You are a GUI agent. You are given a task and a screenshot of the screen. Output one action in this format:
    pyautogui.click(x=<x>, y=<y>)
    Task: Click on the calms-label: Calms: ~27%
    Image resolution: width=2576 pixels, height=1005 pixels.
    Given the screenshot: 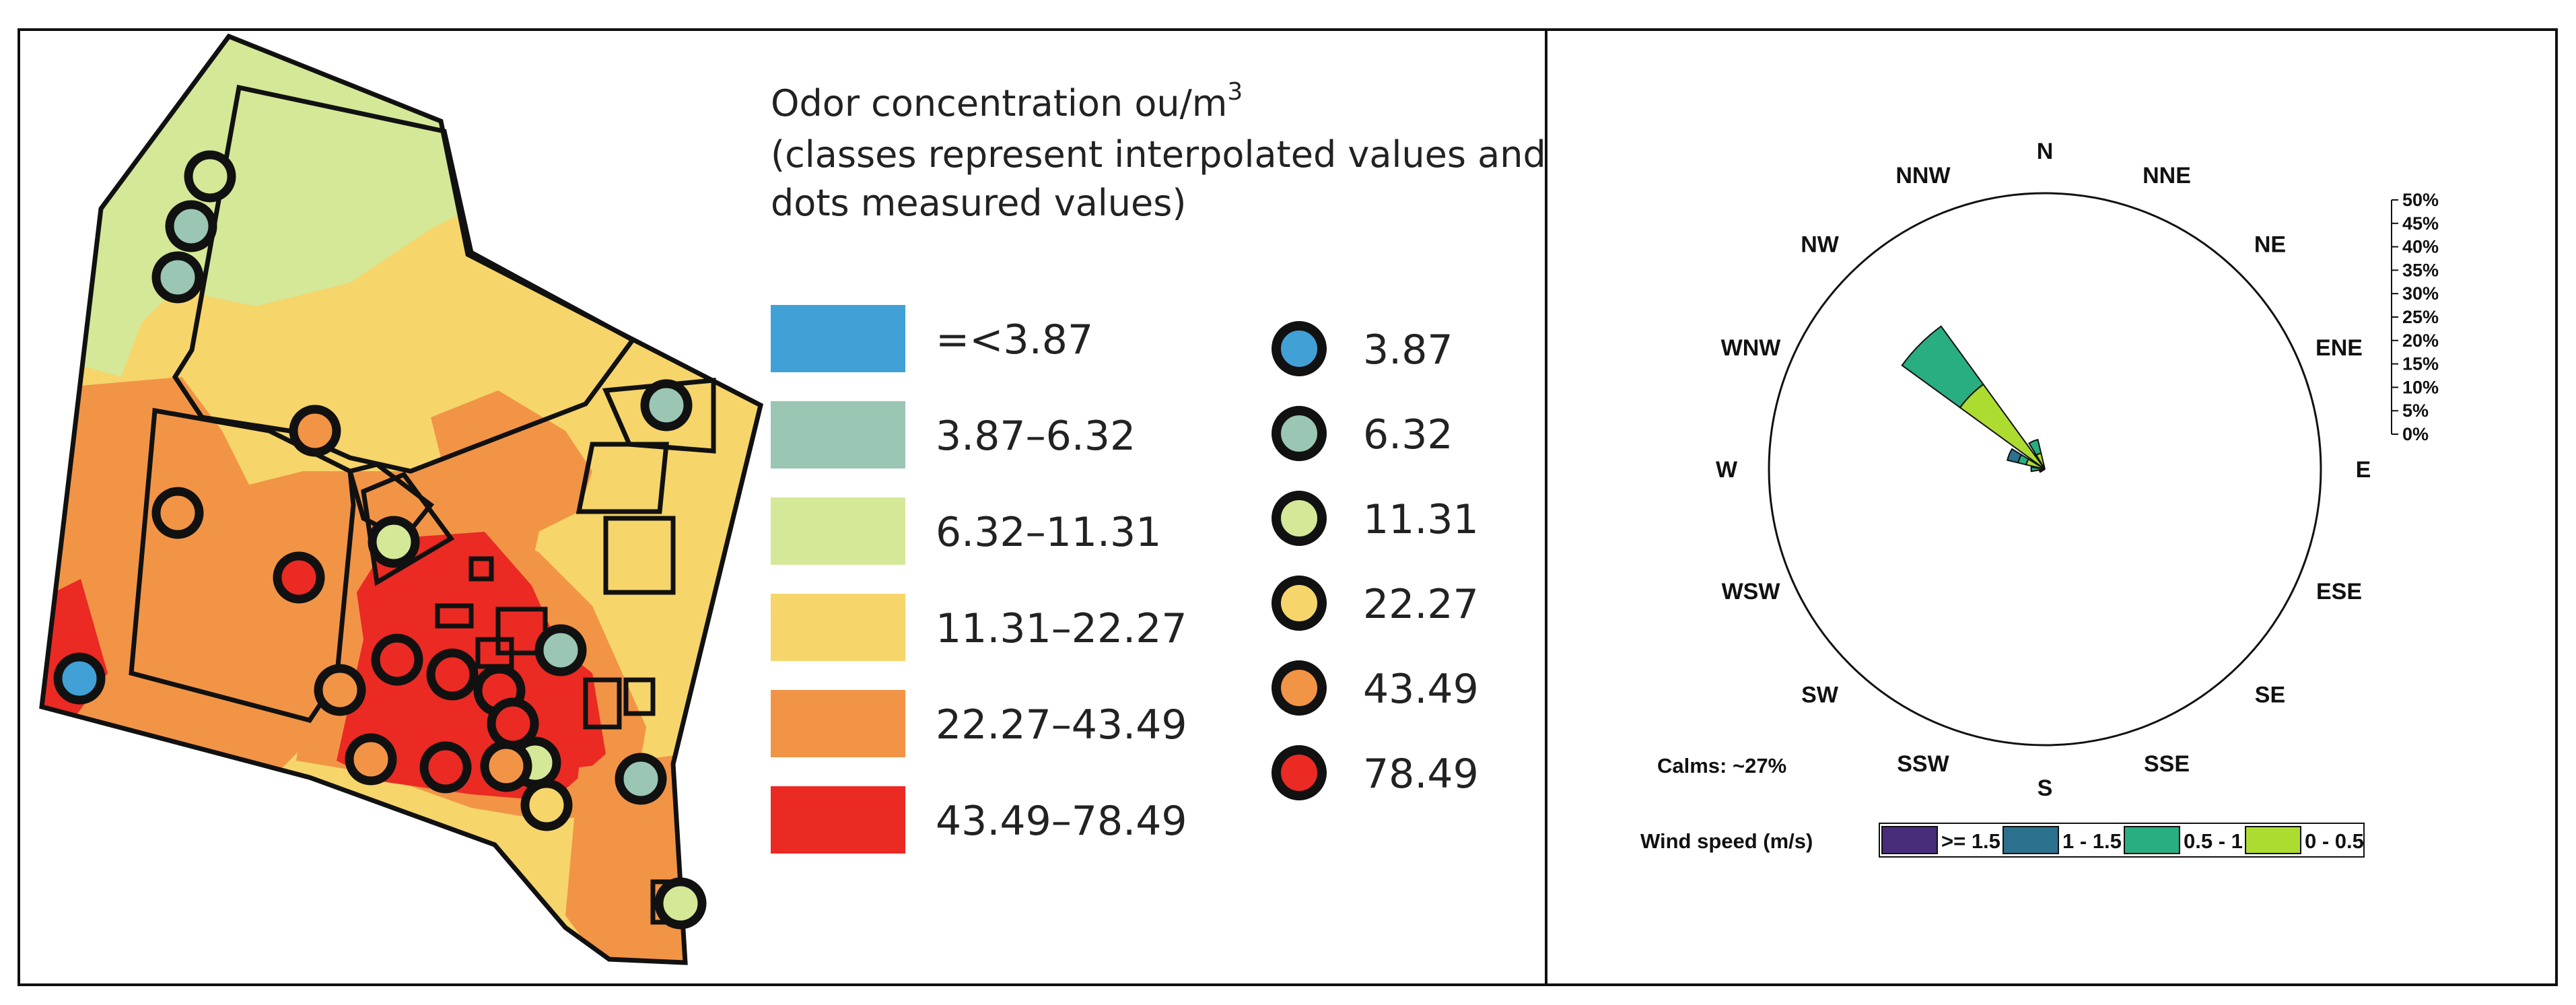 What is the action you would take?
    pyautogui.click(x=1721, y=766)
    